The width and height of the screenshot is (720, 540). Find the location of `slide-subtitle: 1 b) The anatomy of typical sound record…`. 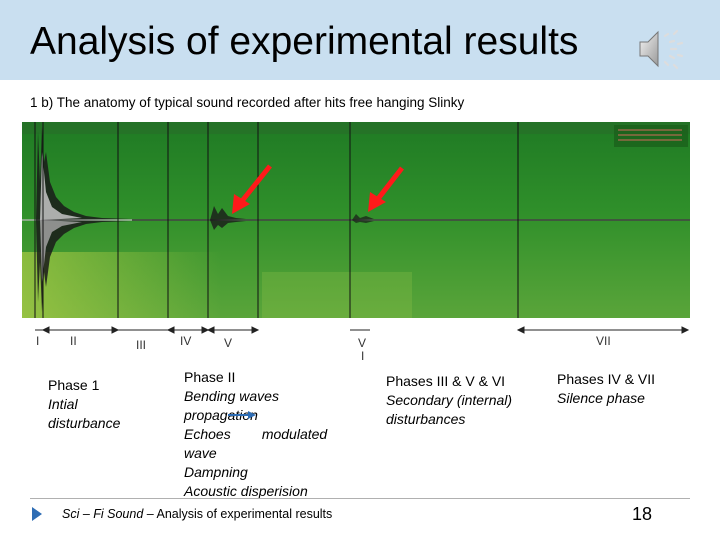

slide-subtitle: 1 b) The anatomy of typical sound record… is located at coordinates (247, 102).